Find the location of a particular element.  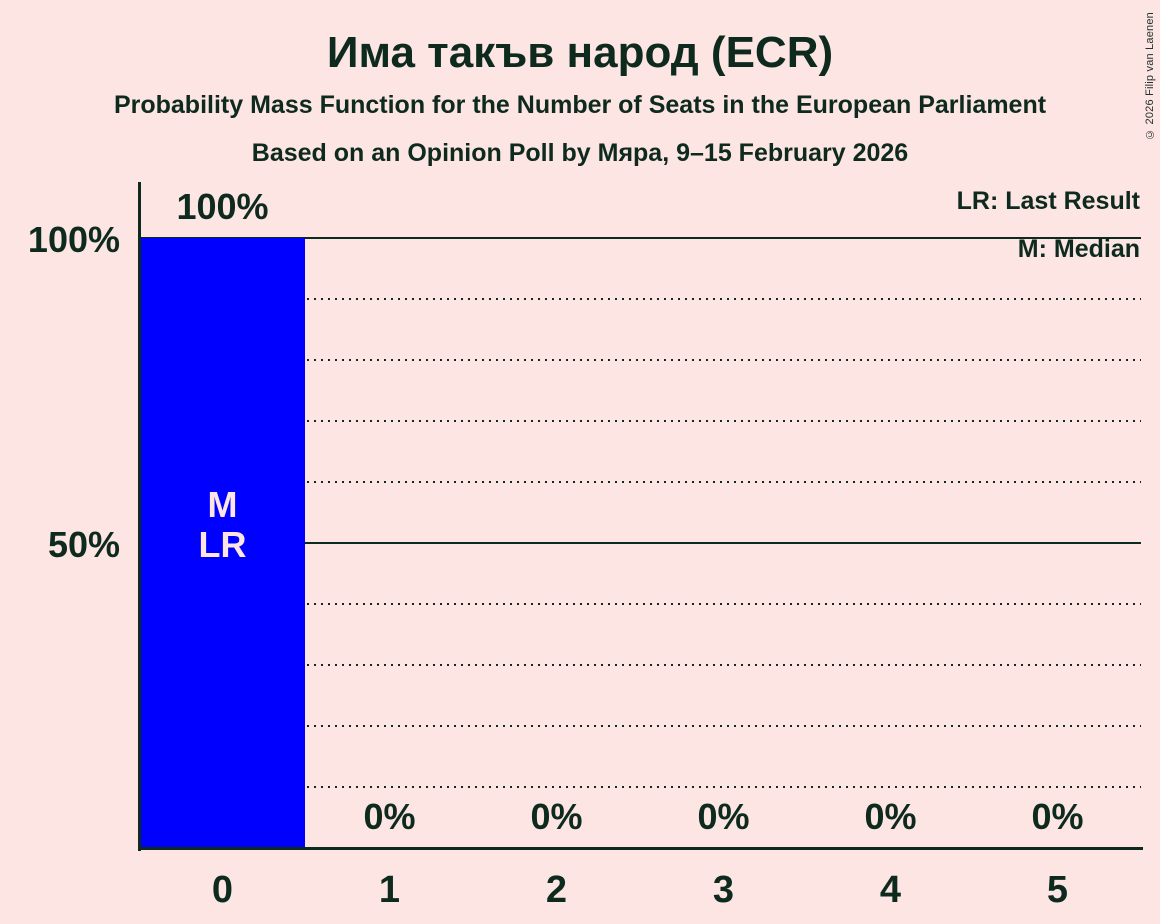

y-axis-line is located at coordinates (139, 516).